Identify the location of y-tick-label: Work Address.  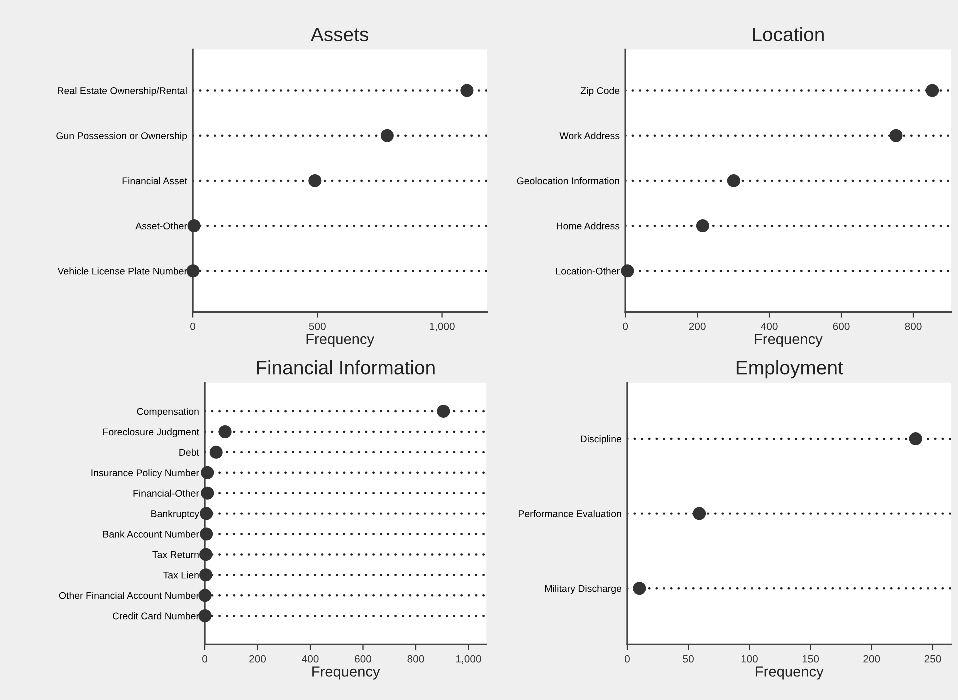
(590, 136).